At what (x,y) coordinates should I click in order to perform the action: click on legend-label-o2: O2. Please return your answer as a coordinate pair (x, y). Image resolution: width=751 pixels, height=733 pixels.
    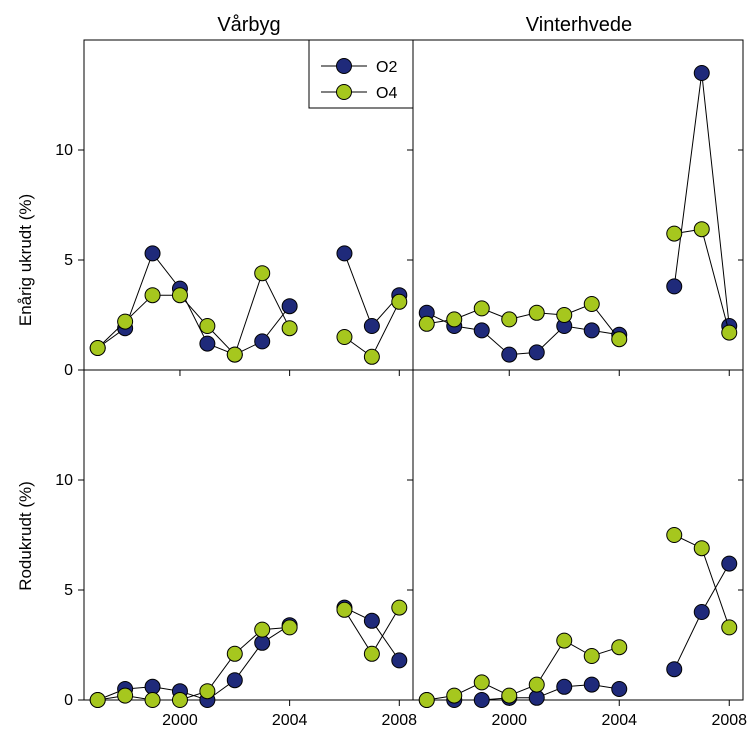
    Looking at the image, I should click on (386, 67).